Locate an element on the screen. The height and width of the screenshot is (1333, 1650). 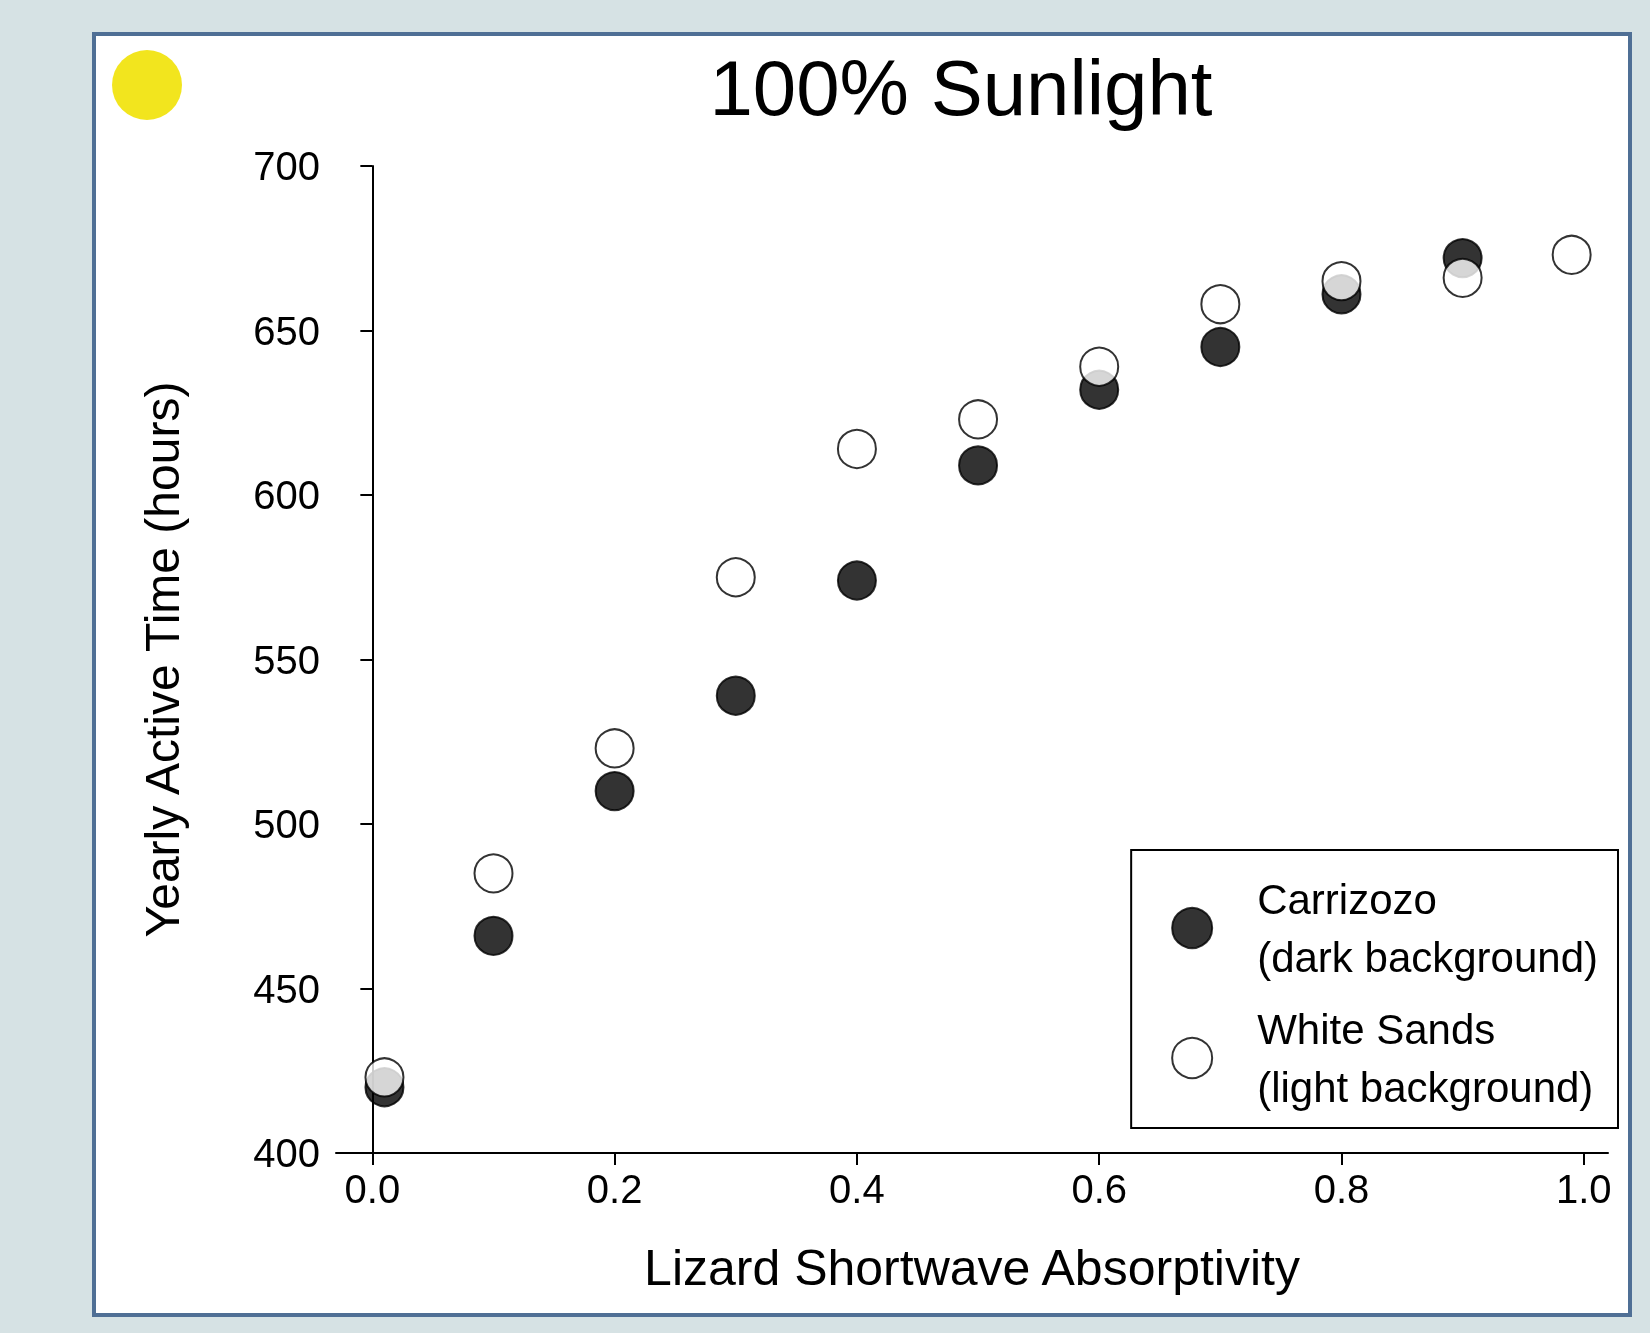
legend-label: Carrizozo (dark background) is located at coordinates (1427, 928).